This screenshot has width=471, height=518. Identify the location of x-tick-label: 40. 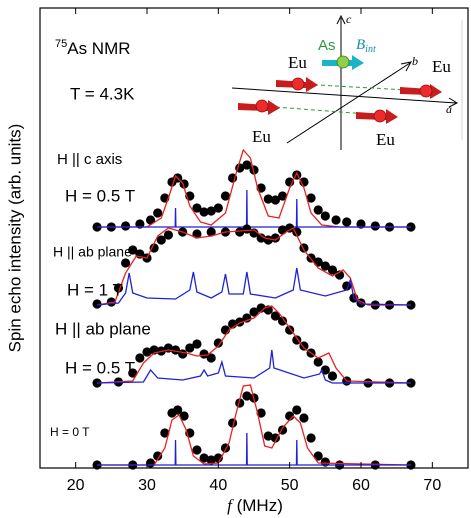
(218, 485).